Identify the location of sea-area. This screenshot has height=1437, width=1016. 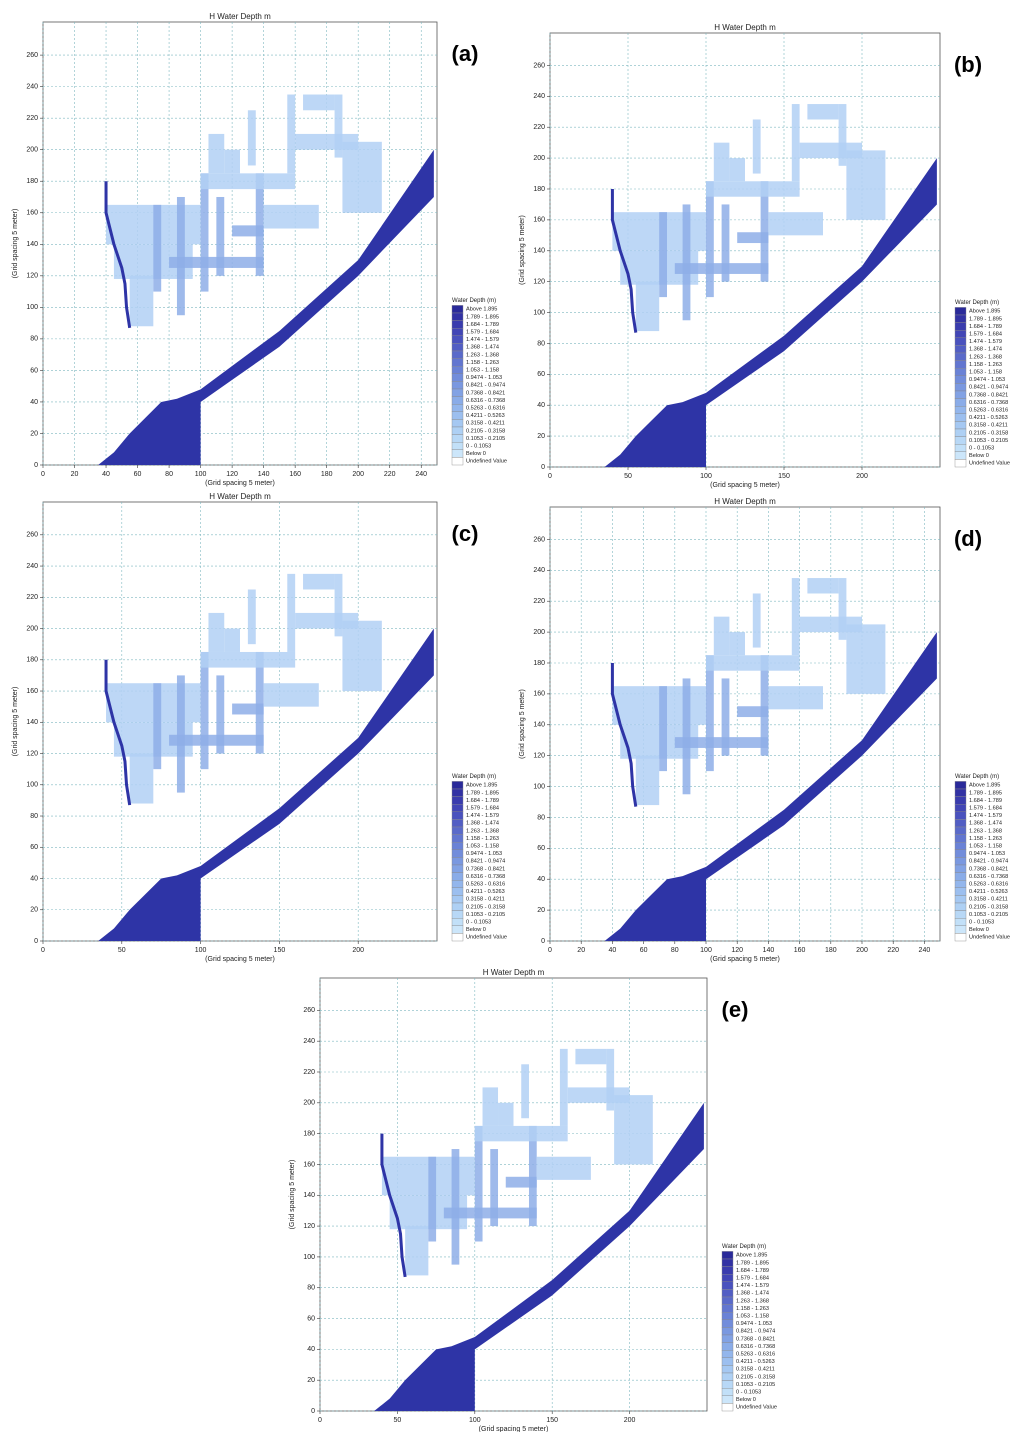
(266, 307).